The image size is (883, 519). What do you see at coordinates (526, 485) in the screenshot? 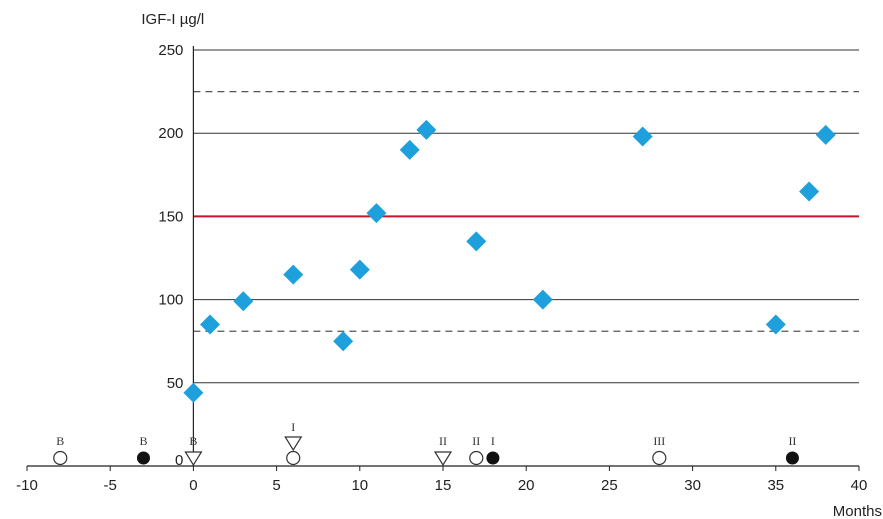
I see `x-tick-label: 20` at bounding box center [526, 485].